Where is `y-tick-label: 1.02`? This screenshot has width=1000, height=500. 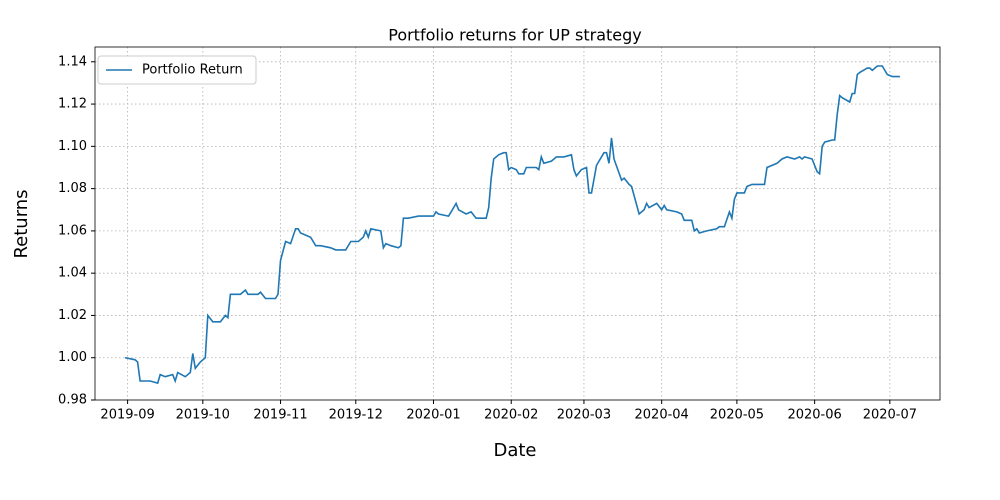
y-tick-label: 1.02 is located at coordinates (72, 315).